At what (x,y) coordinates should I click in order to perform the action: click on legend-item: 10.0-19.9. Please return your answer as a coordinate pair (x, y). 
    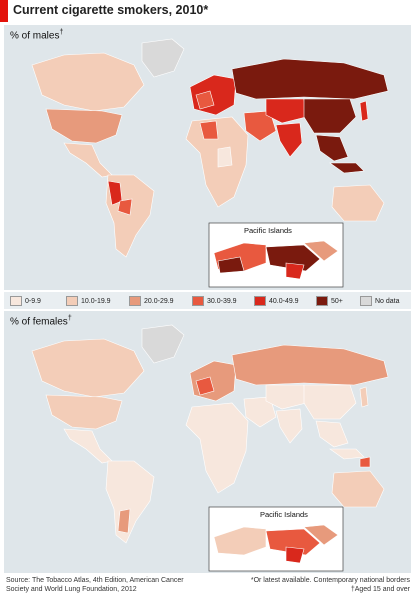
    Looking at the image, I should click on (88, 301).